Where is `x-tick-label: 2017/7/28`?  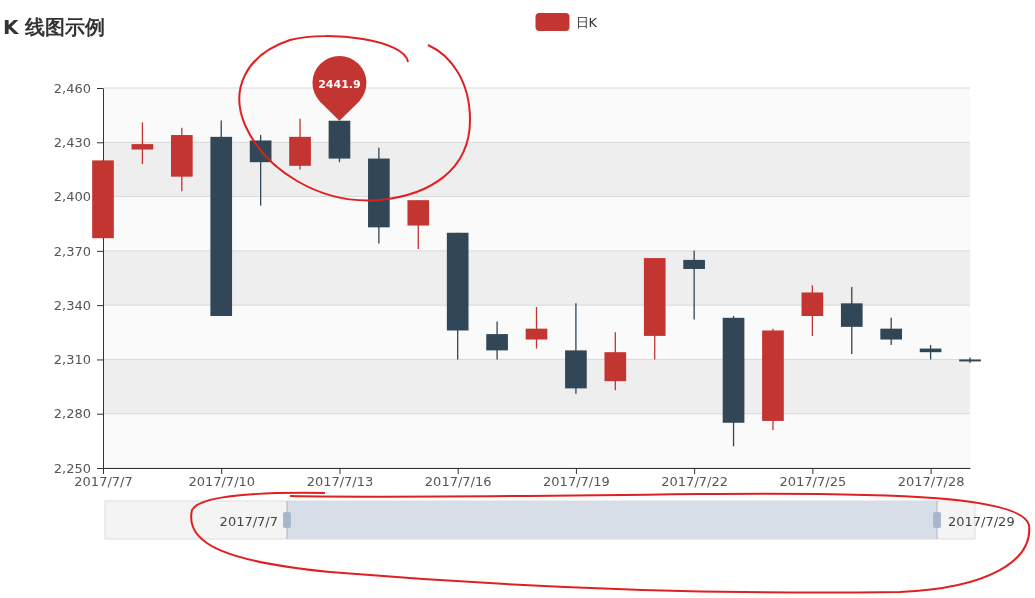 x-tick-label: 2017/7/28 is located at coordinates (931, 482).